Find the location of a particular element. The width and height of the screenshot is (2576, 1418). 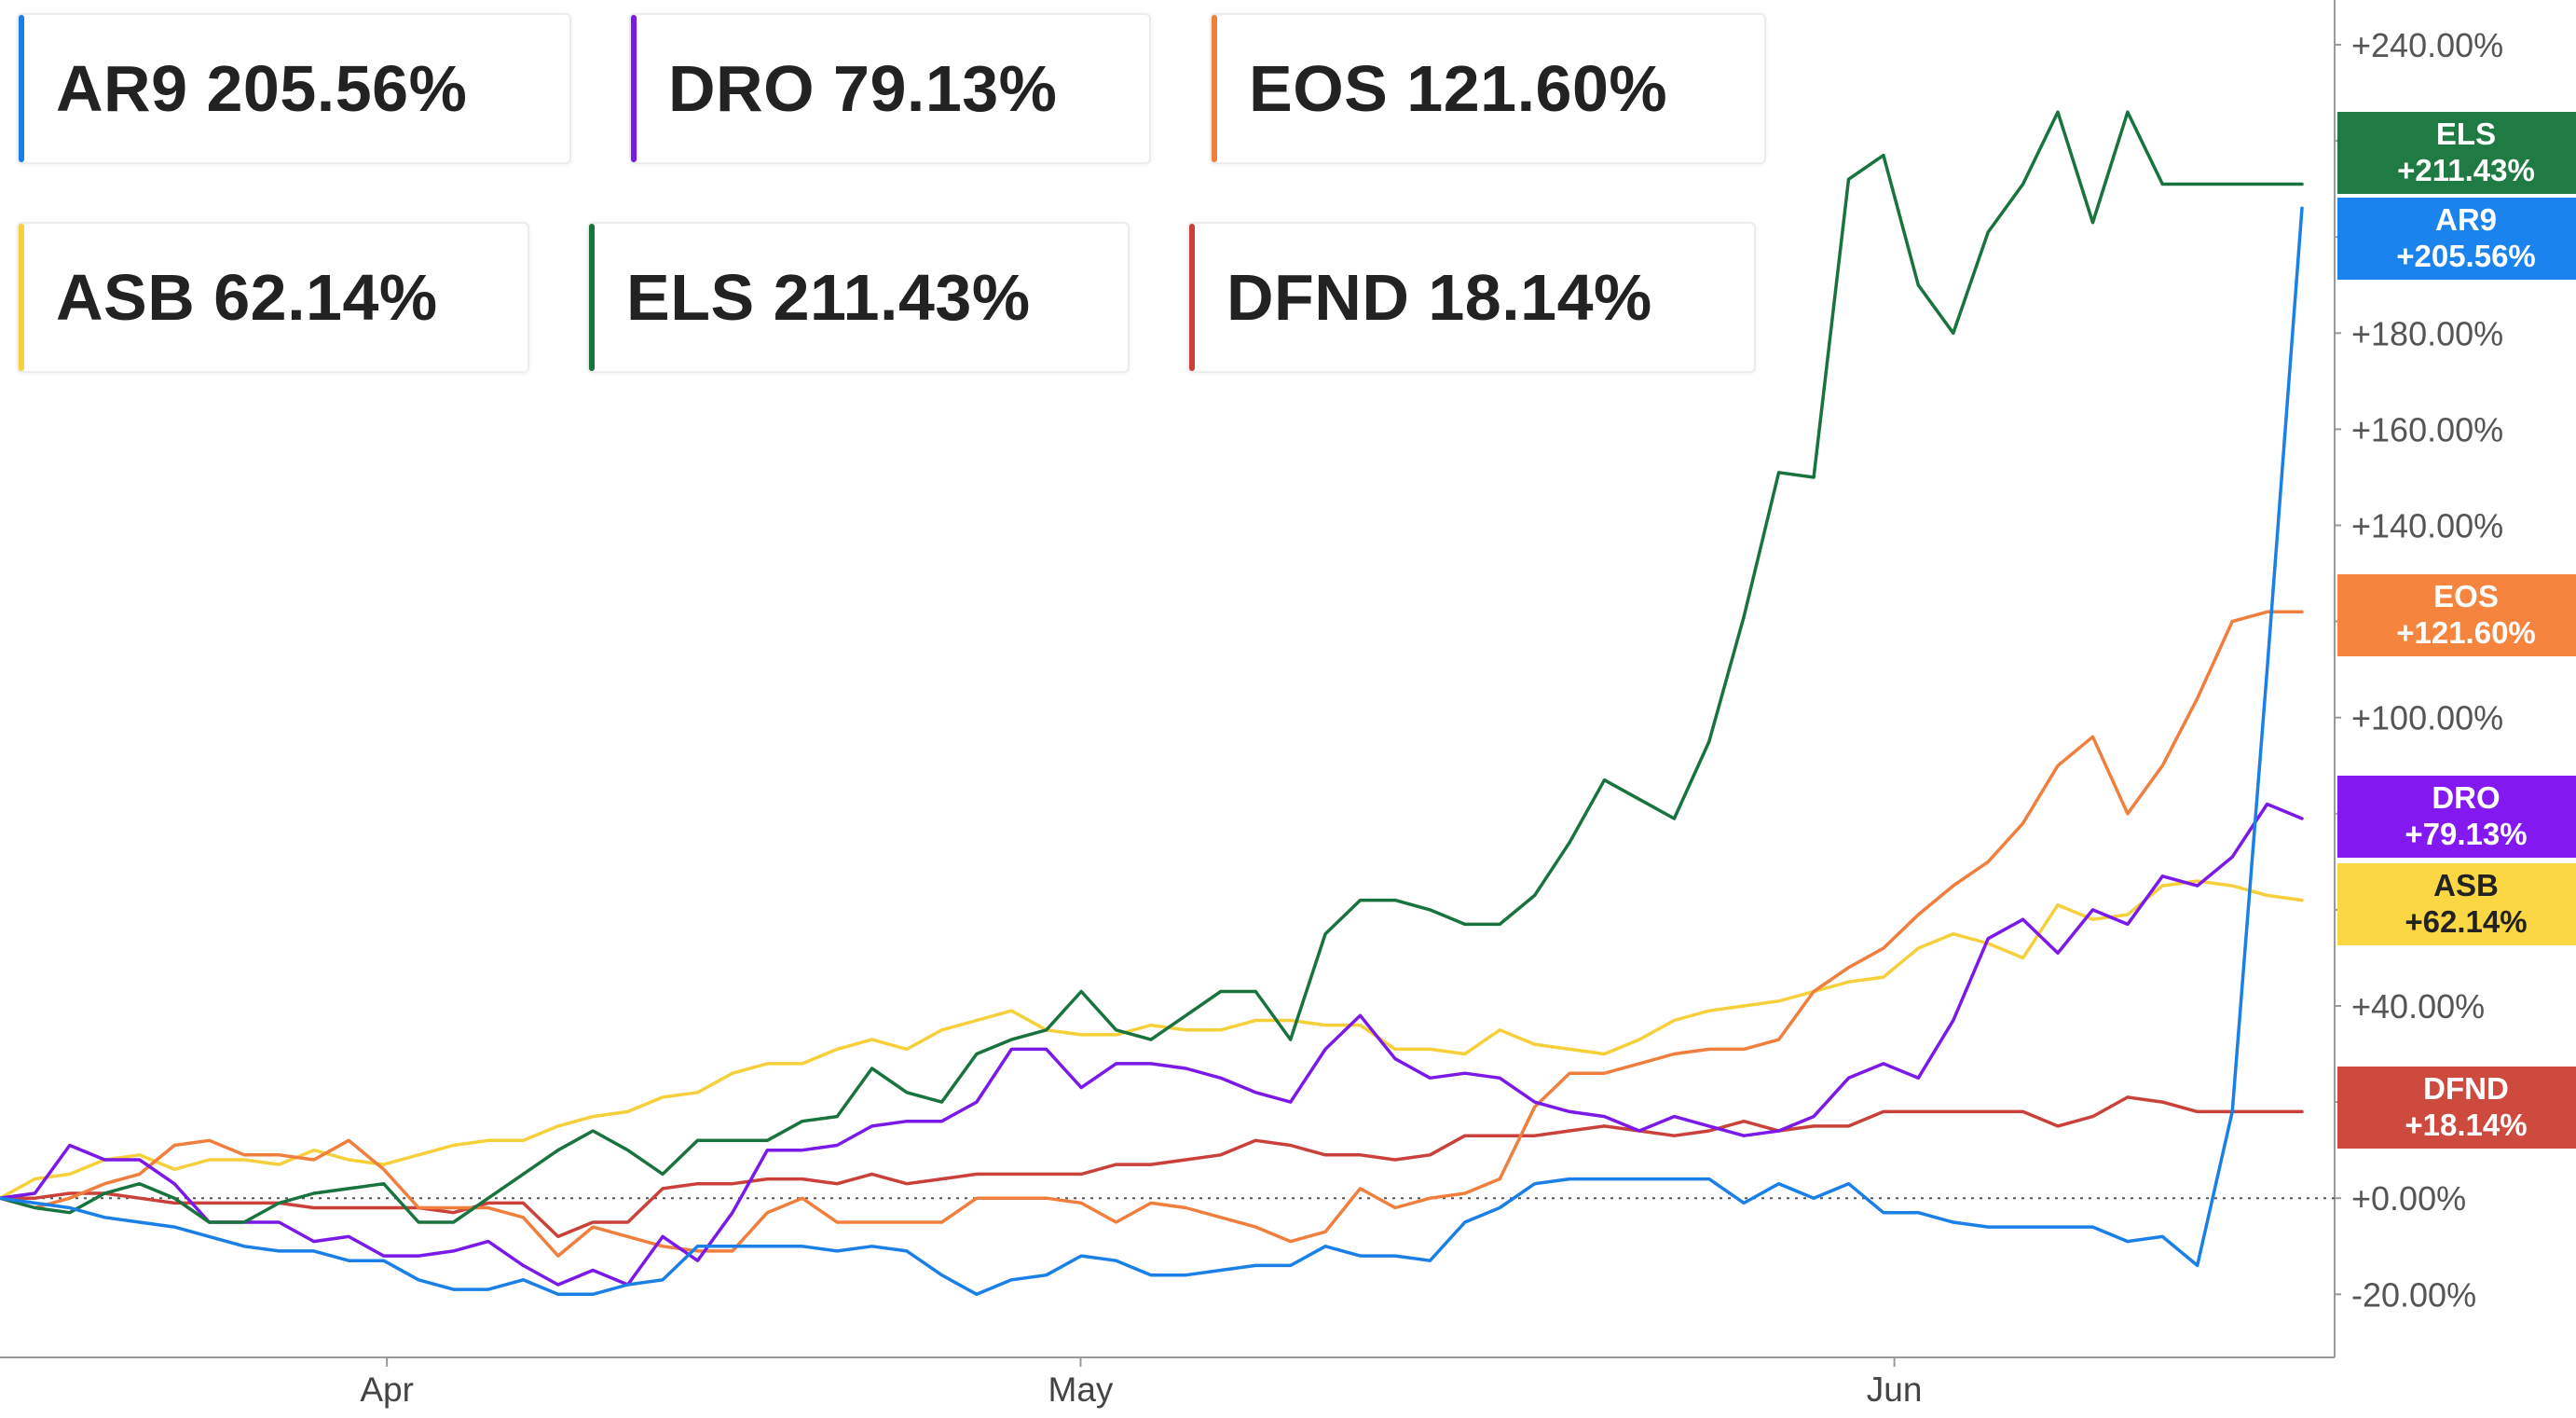

end-tag-value: +121.60% is located at coordinates (2466, 632).